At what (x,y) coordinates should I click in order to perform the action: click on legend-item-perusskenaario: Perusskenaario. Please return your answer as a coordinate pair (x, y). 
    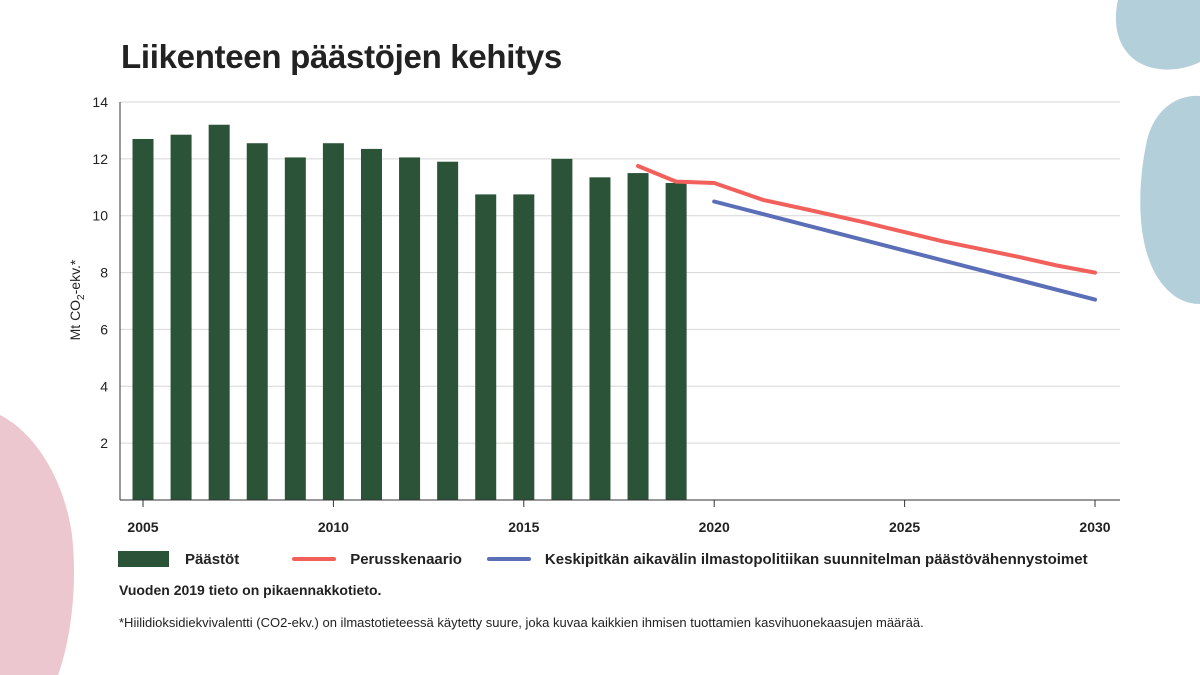
    Looking at the image, I should click on (377, 559).